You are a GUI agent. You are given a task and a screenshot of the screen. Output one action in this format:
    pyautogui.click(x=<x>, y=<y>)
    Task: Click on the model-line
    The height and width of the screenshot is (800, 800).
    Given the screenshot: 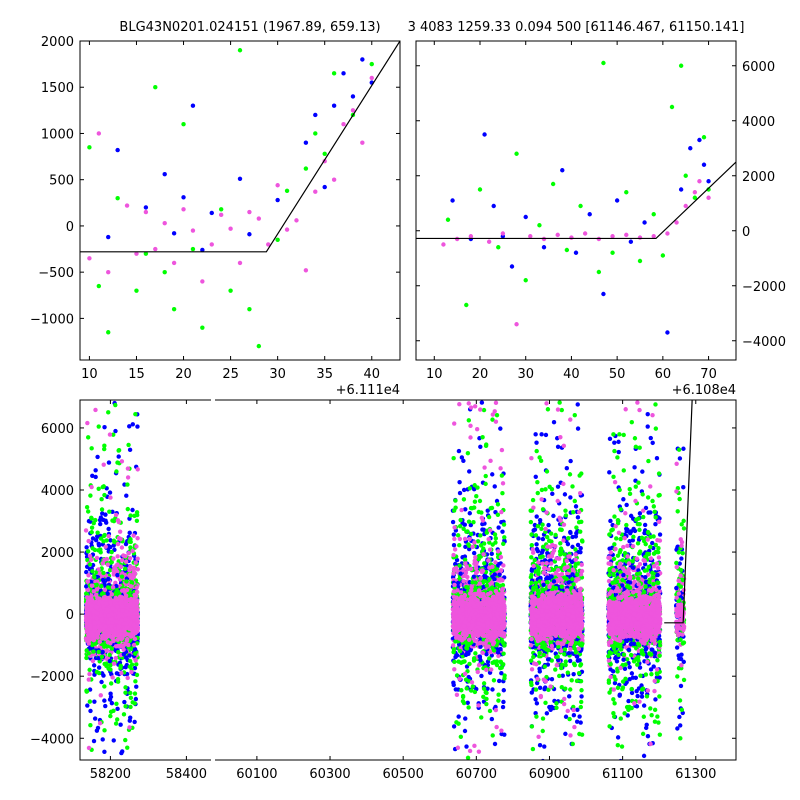 What is the action you would take?
    pyautogui.click(x=576, y=200)
    